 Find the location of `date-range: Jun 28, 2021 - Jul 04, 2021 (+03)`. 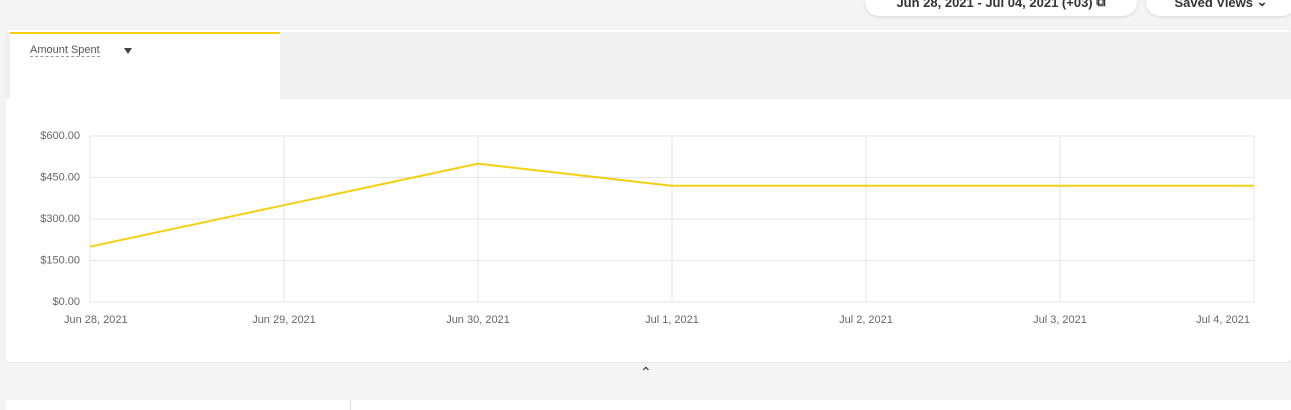

date-range: Jun 28, 2021 - Jul 04, 2021 (+03) is located at coordinates (994, 5).